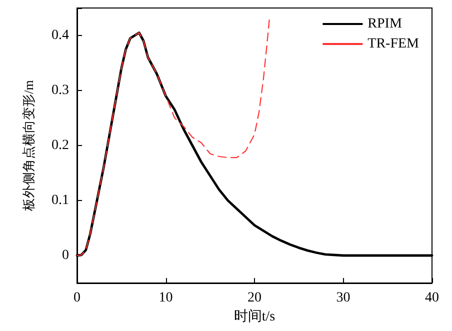 Image resolution: width=452 pixels, height=331 pixels. Describe the element at coordinates (65, 255) in the screenshot. I see `y-tick-label: 0` at that location.